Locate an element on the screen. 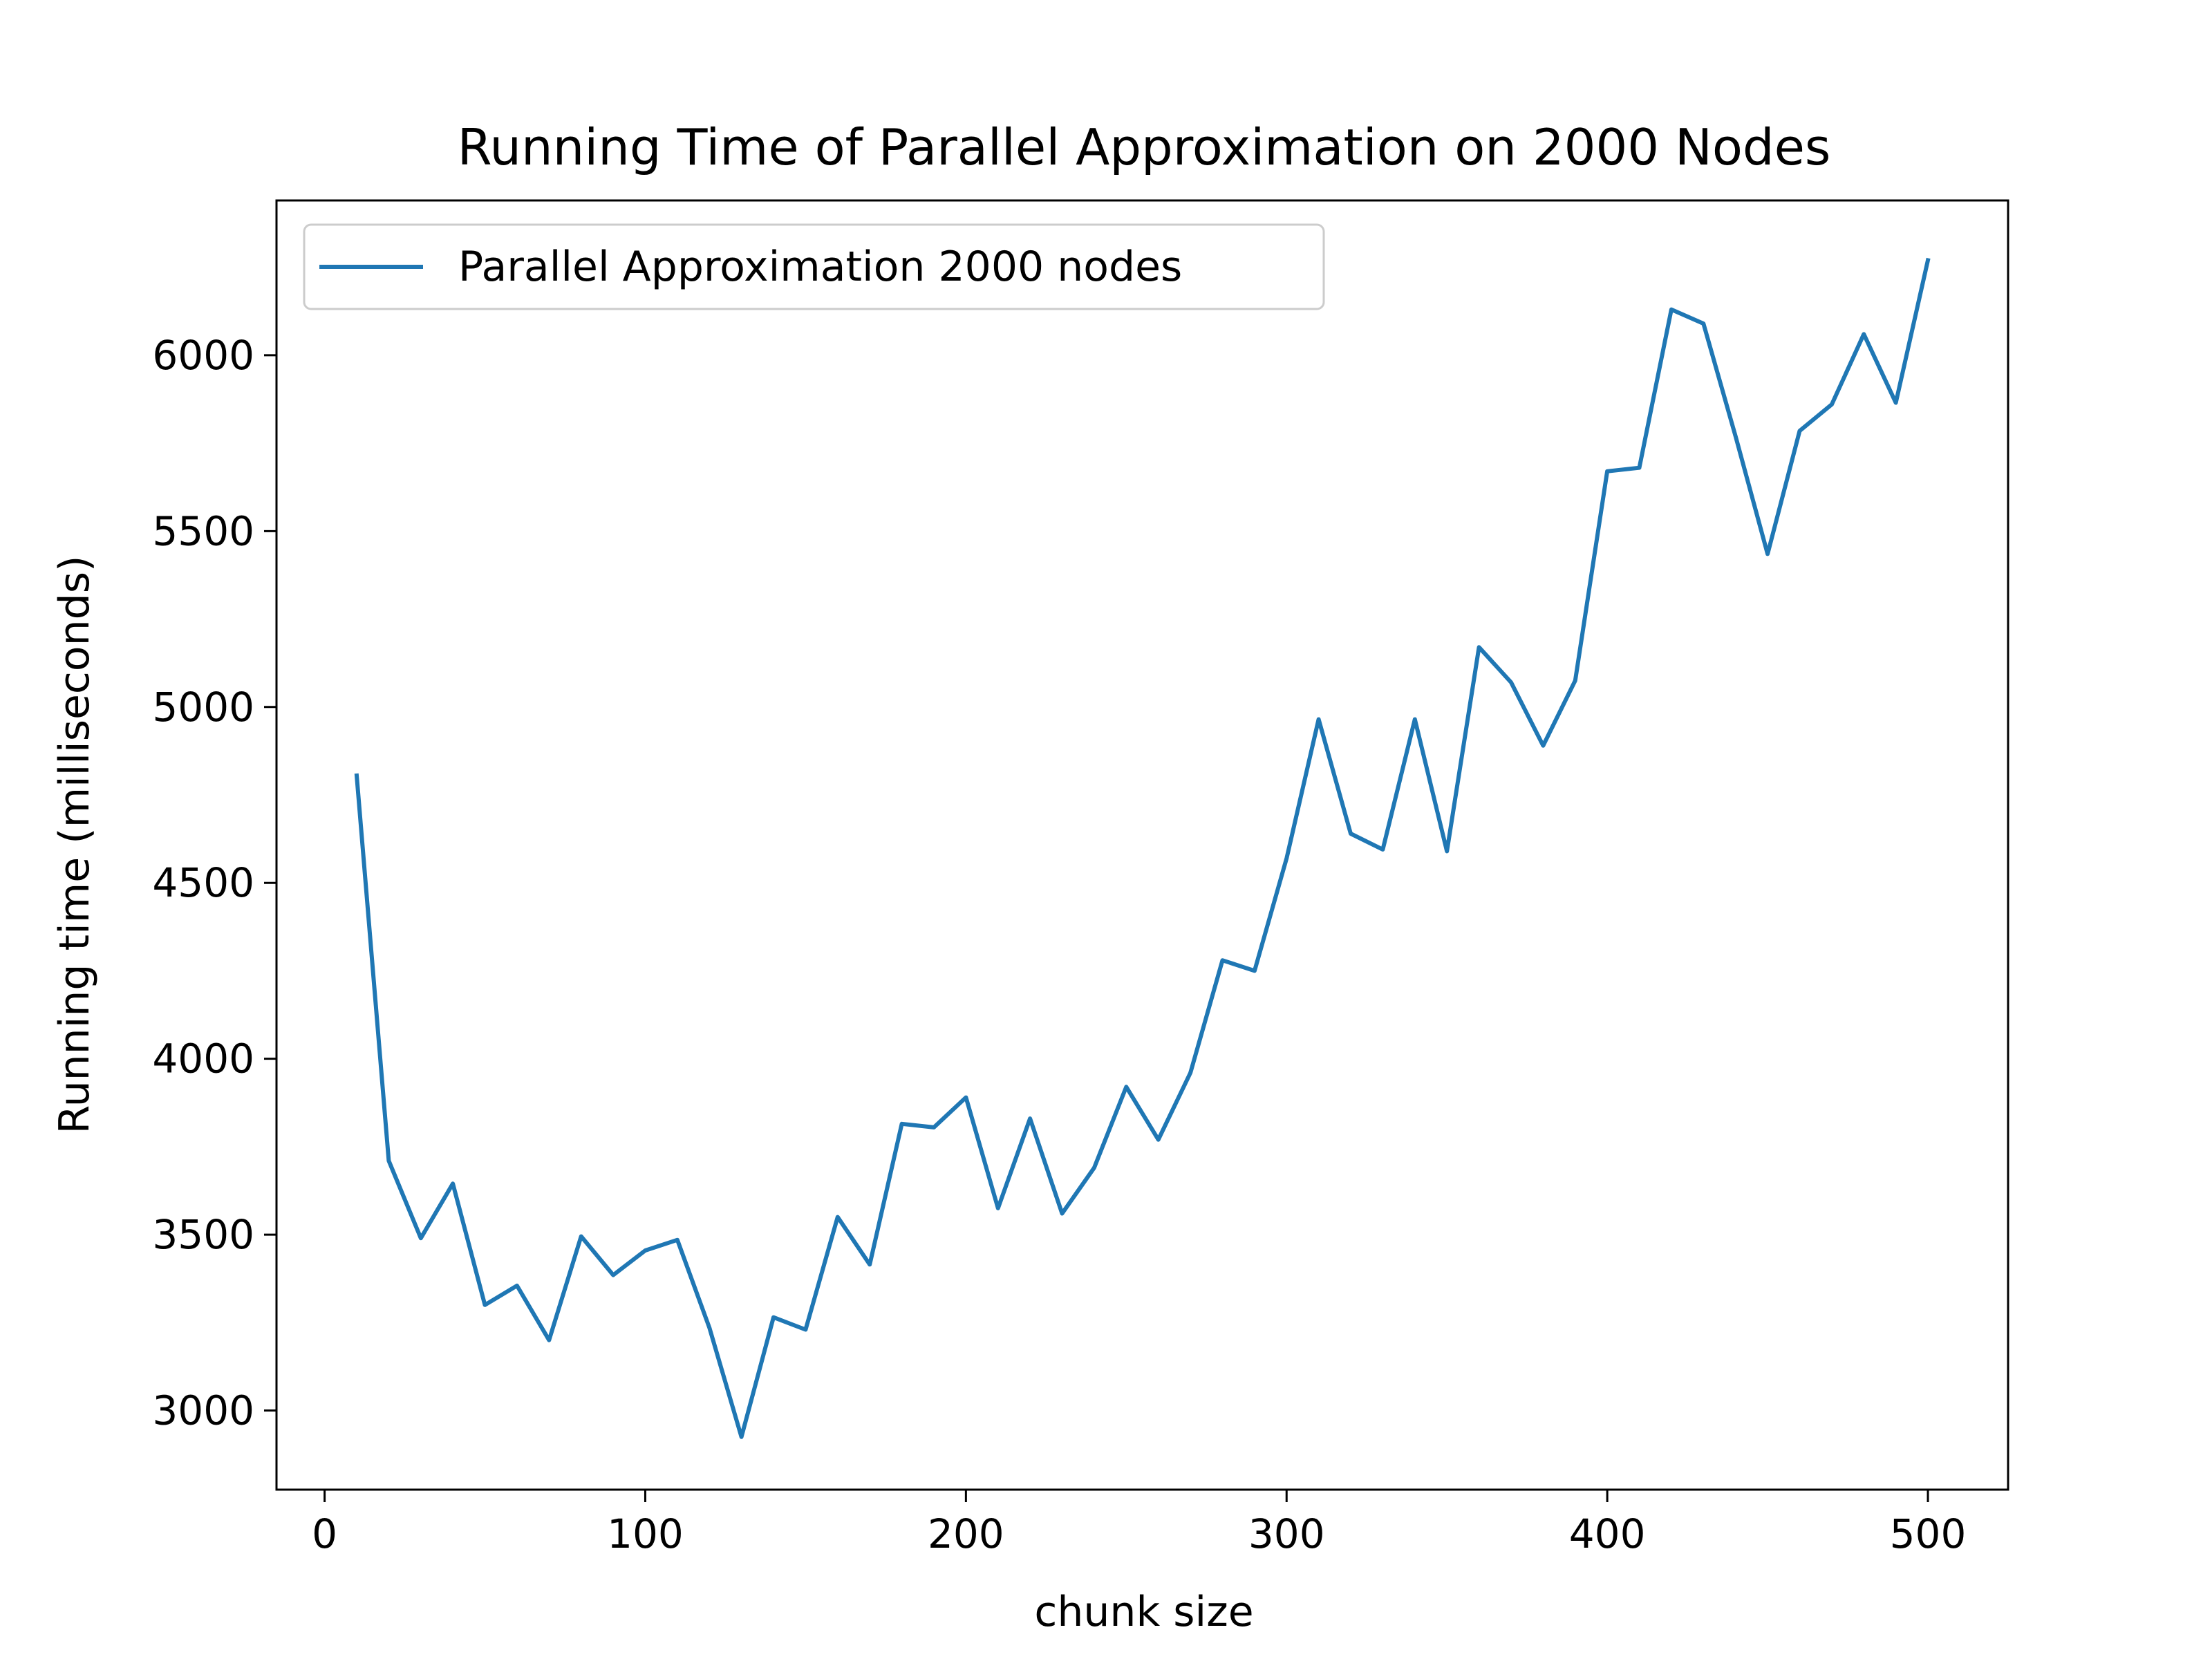  x-tick-label: 500 is located at coordinates (1928, 1534).